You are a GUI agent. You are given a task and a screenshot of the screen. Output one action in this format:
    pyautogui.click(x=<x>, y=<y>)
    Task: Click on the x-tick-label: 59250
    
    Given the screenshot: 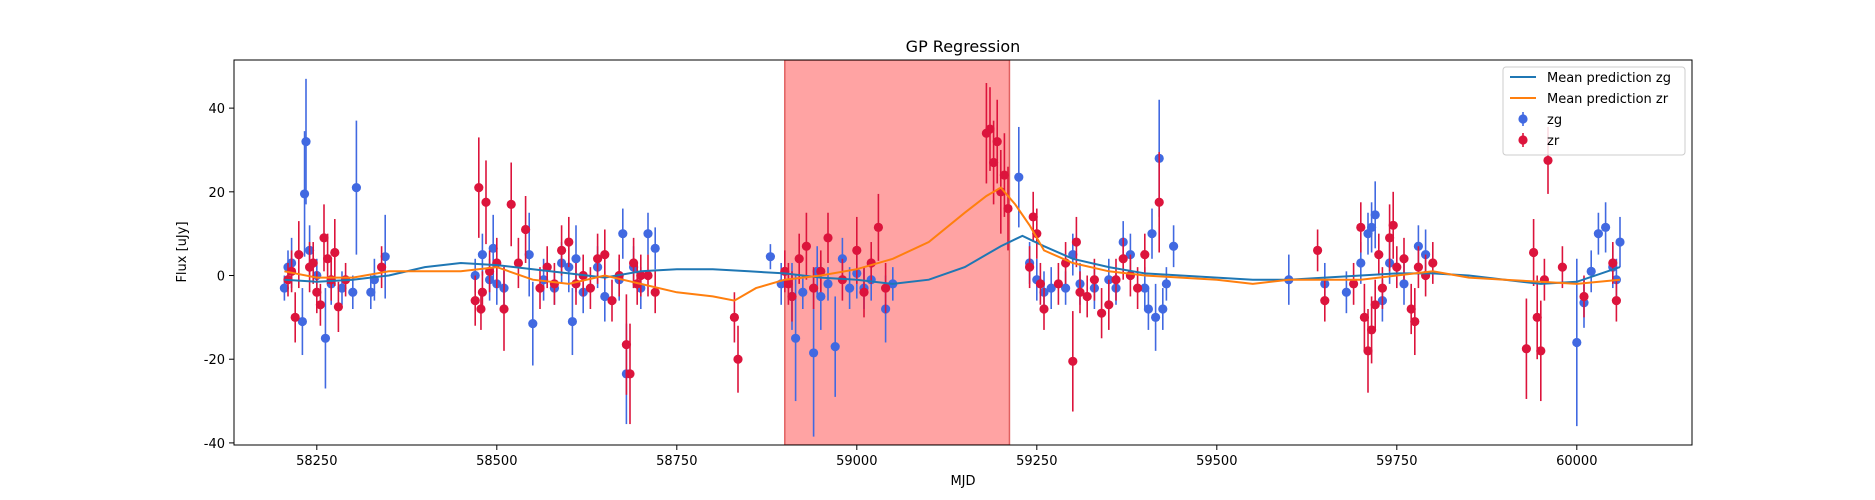 What is the action you would take?
    pyautogui.click(x=1036, y=461)
    